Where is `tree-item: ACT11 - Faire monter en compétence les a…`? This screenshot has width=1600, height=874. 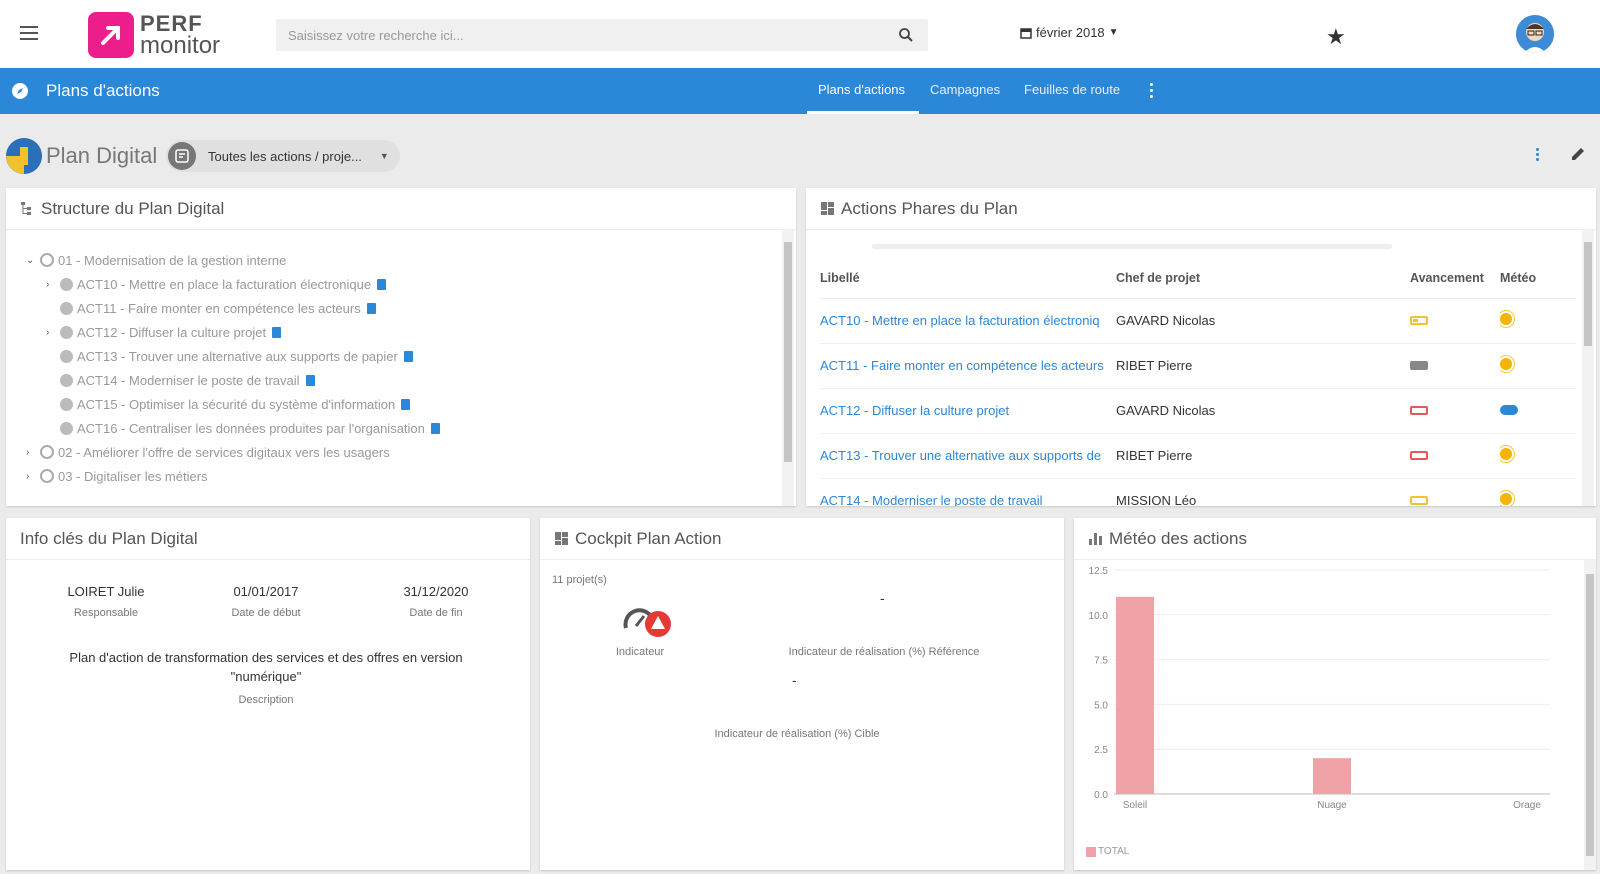
tree-item: ACT11 - Faire monter en compétence les a… is located at coordinates (218, 308).